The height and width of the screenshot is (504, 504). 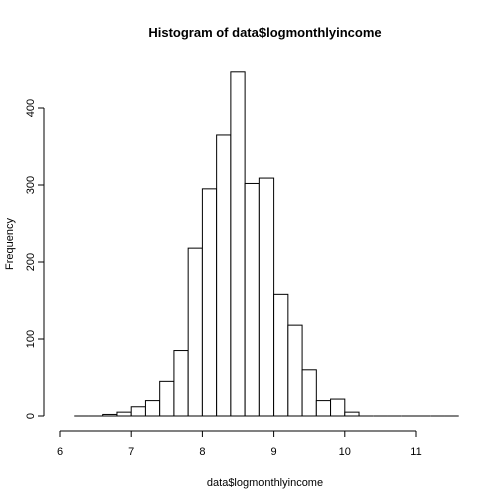 What do you see at coordinates (31, 108) in the screenshot?
I see `y-tick-label: 400` at bounding box center [31, 108].